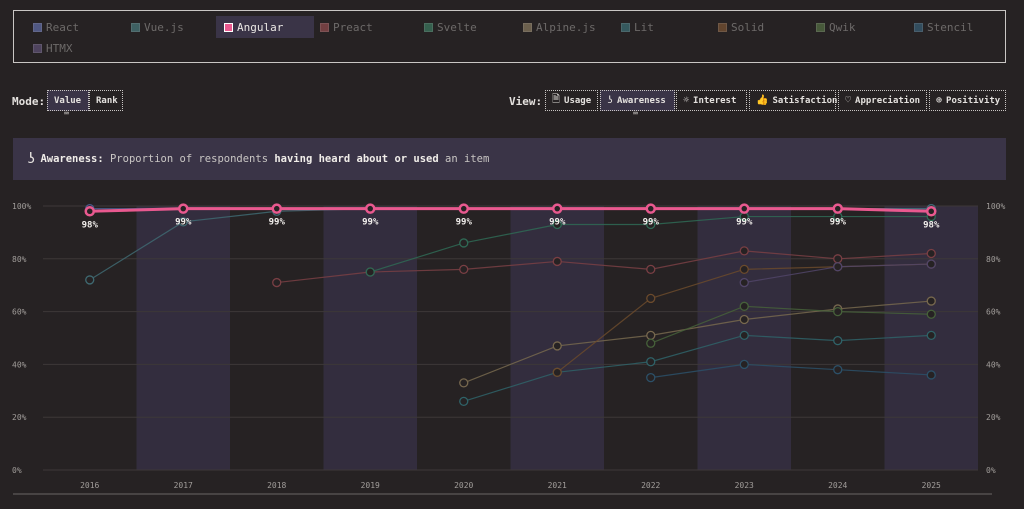  Describe the element at coordinates (635, 113) in the screenshot. I see `keyboard-icon: ⌨` at that location.